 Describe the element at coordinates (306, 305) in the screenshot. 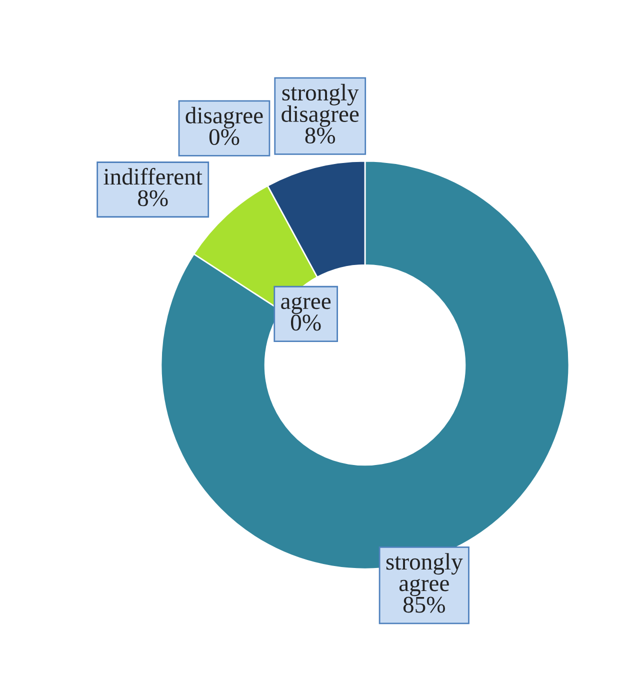

I see `category-label: agree` at that location.